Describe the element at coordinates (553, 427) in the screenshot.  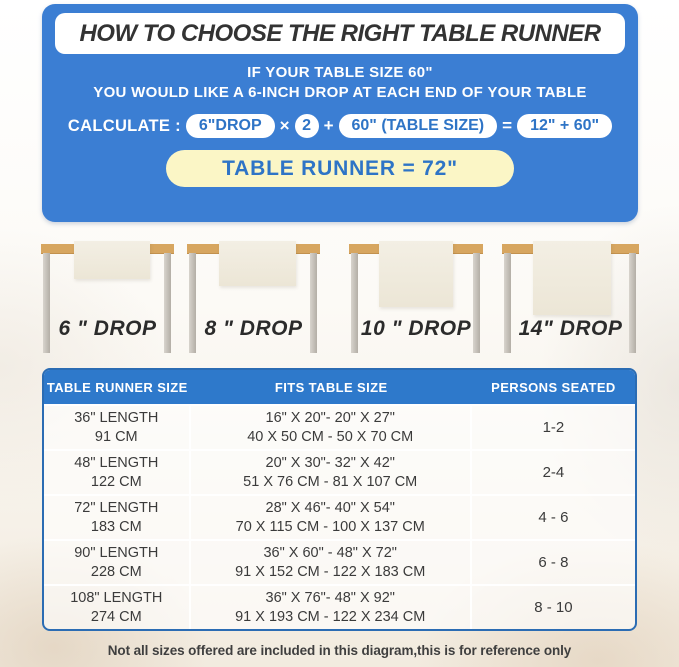
I see `persons-seated: 1-2` at that location.